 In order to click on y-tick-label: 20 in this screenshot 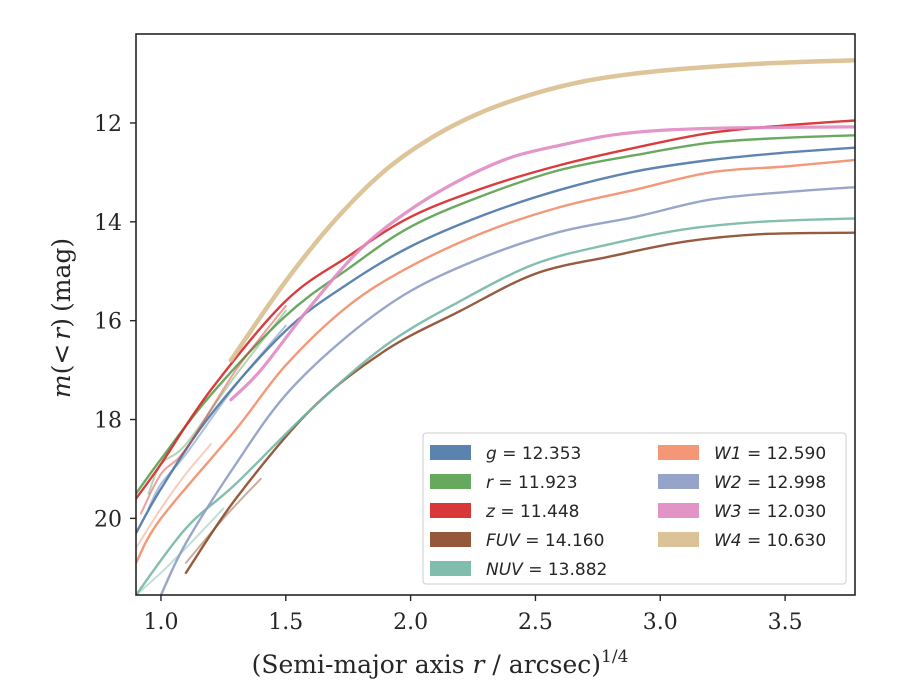, I will do `click(108, 519)`.